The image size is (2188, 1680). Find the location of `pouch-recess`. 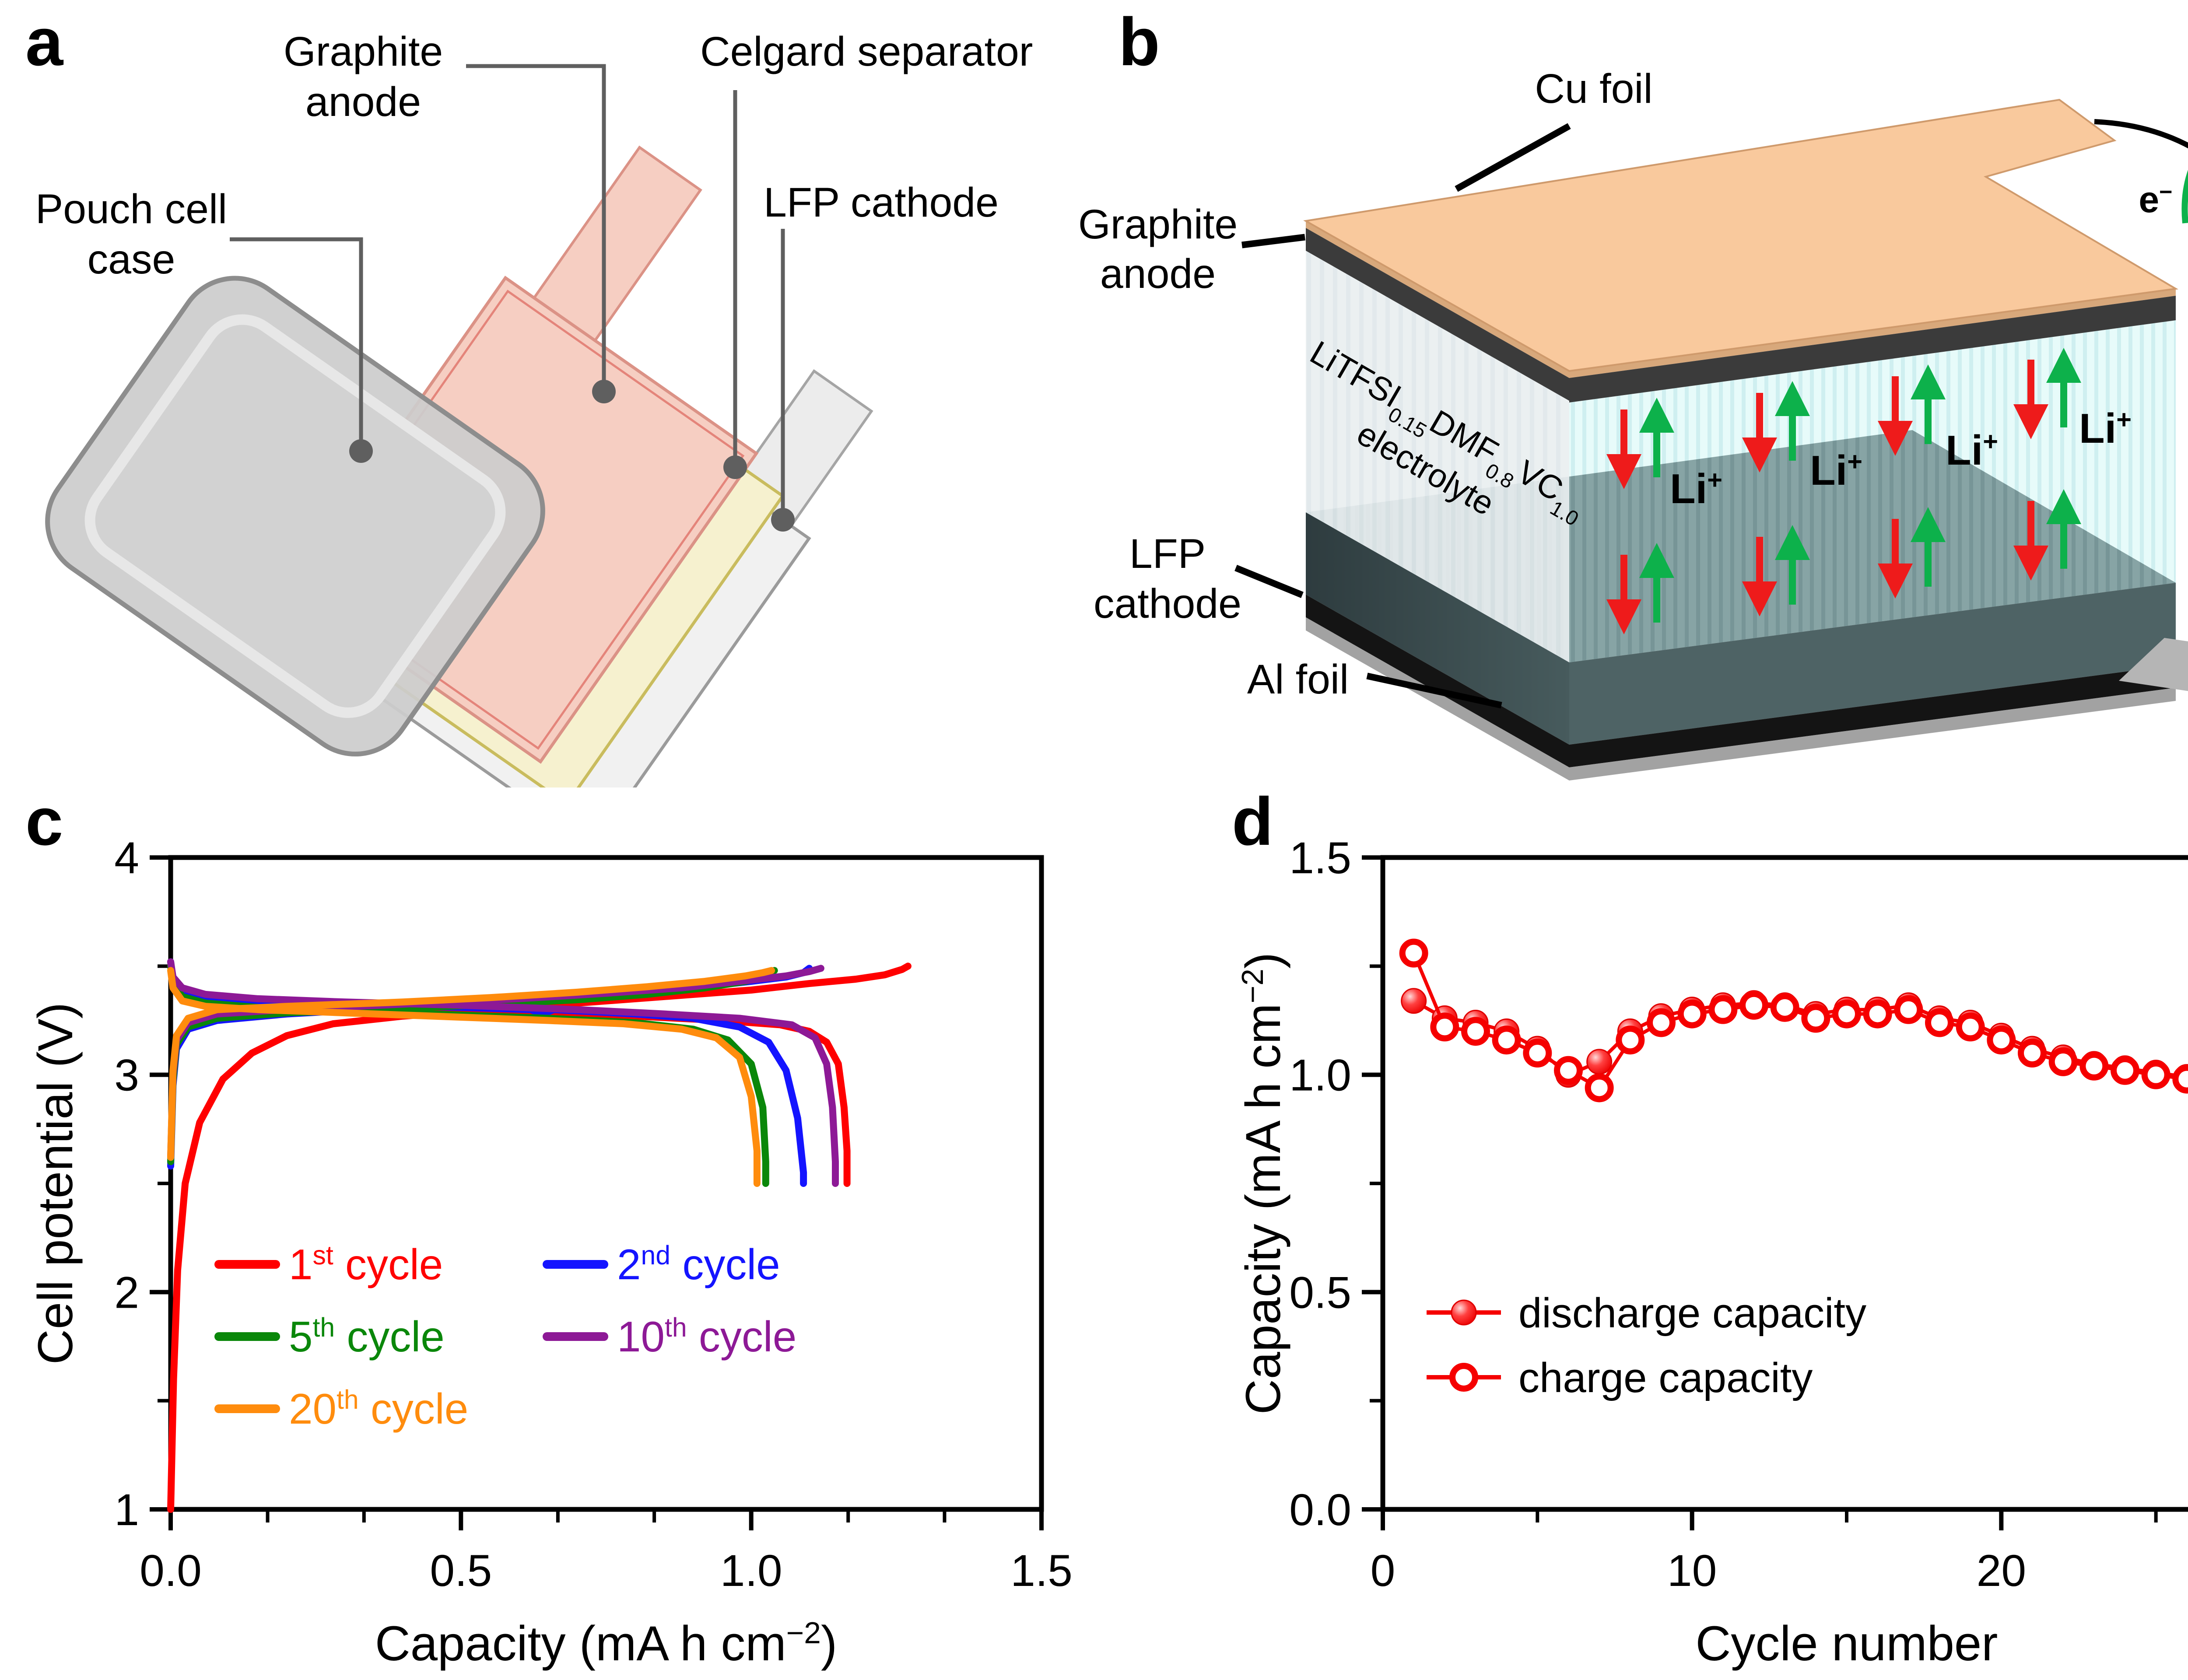

pouch-recess is located at coordinates (295, 516).